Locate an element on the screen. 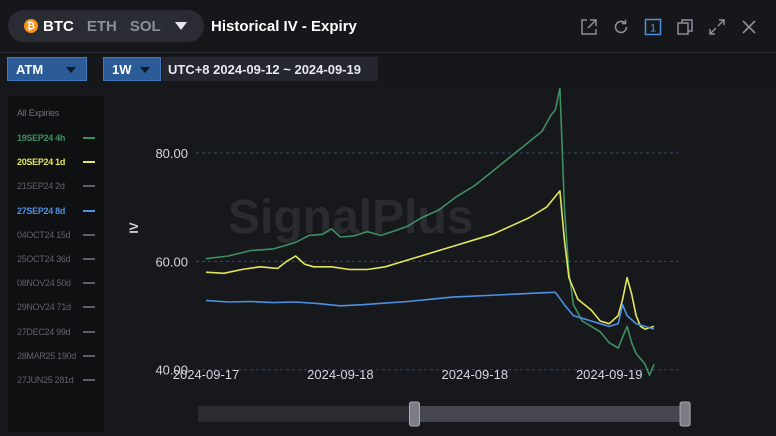  legend-item-label: 20SEP24 1d is located at coordinates (41, 162).